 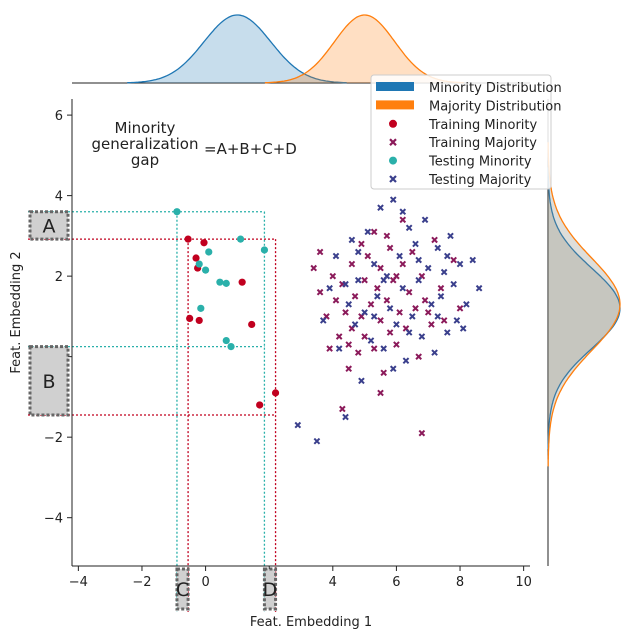 What do you see at coordinates (482, 143) in the screenshot?
I see `legend-label: Training Majority` at bounding box center [482, 143].